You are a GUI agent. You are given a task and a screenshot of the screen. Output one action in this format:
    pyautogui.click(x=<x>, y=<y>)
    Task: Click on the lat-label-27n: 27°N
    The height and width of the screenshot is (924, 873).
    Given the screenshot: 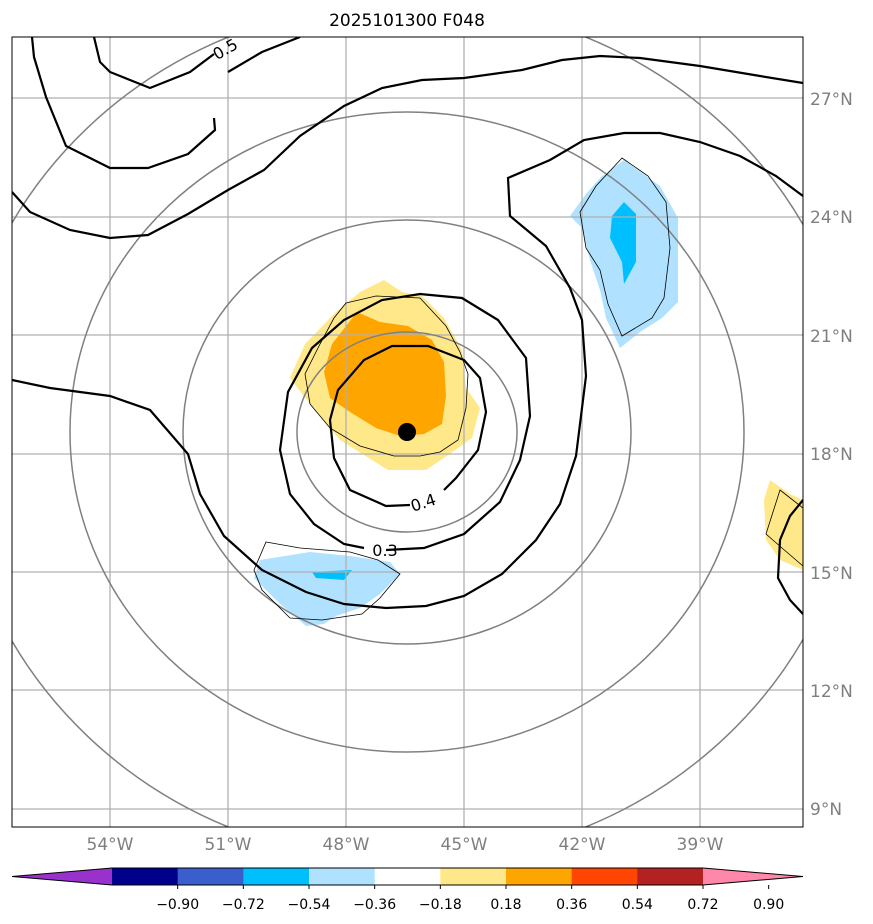 What is the action you would take?
    pyautogui.click(x=831, y=100)
    